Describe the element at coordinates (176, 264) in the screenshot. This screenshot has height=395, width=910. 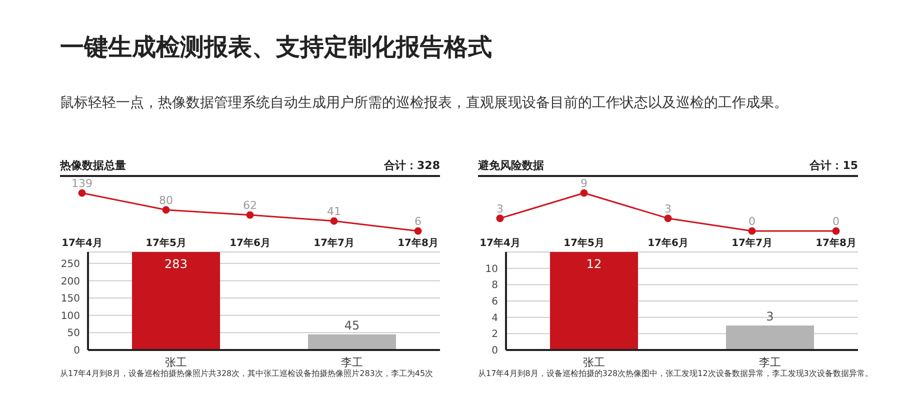
I see `data-label: 283` at that location.